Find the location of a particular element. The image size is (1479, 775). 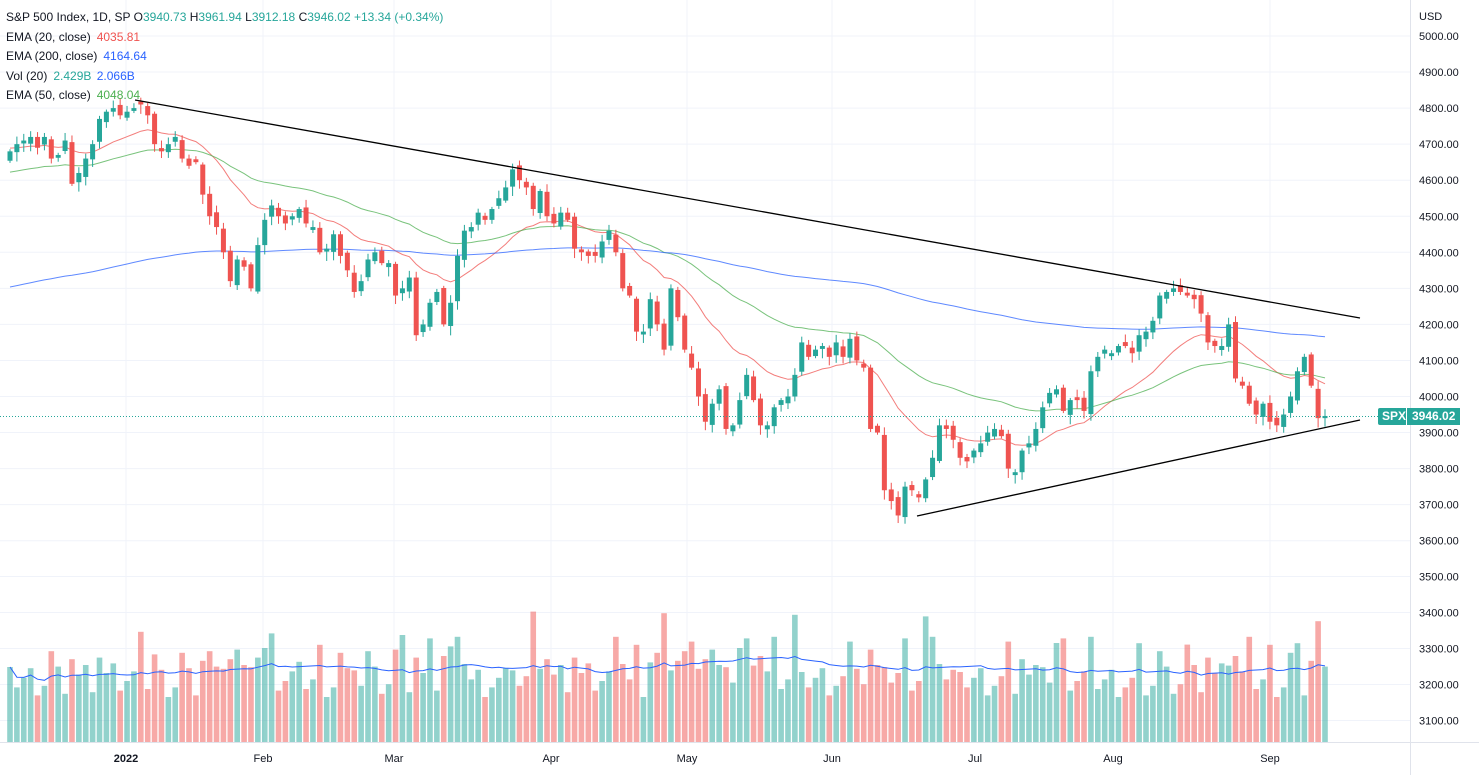

legend-ema20: EMA (20, close) 4035.81 is located at coordinates (224, 38).